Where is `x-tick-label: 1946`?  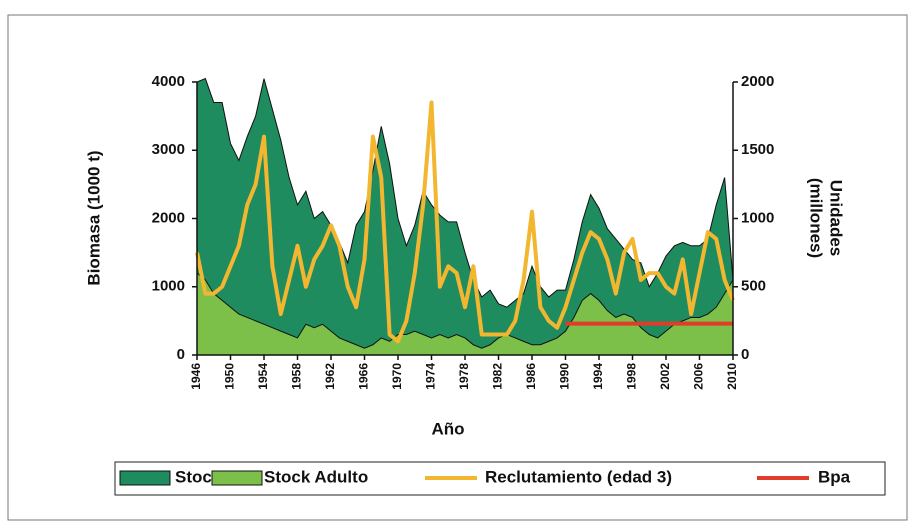
x-tick-label: 1946 is located at coordinates (196, 376).